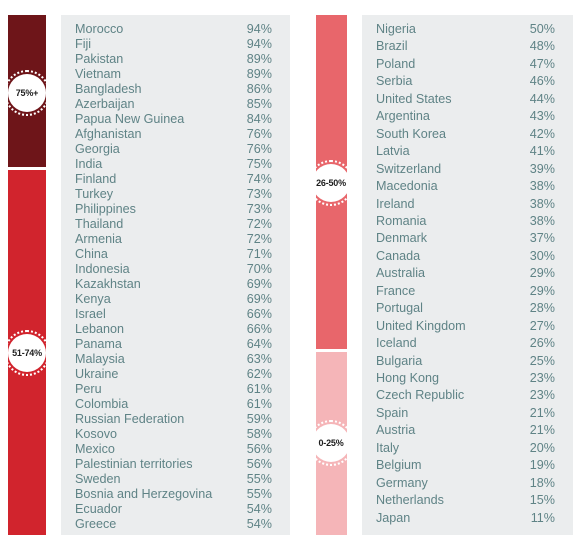 The width and height of the screenshot is (585, 547). Describe the element at coordinates (542, 325) in the screenshot. I see `percentage-value: 27%` at that location.